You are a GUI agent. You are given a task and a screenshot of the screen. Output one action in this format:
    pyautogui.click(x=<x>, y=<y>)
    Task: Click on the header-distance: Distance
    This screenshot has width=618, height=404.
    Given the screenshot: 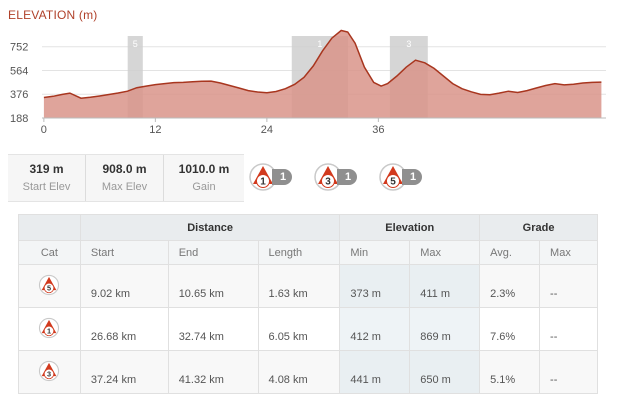 What is the action you would take?
    pyautogui.click(x=210, y=227)
    